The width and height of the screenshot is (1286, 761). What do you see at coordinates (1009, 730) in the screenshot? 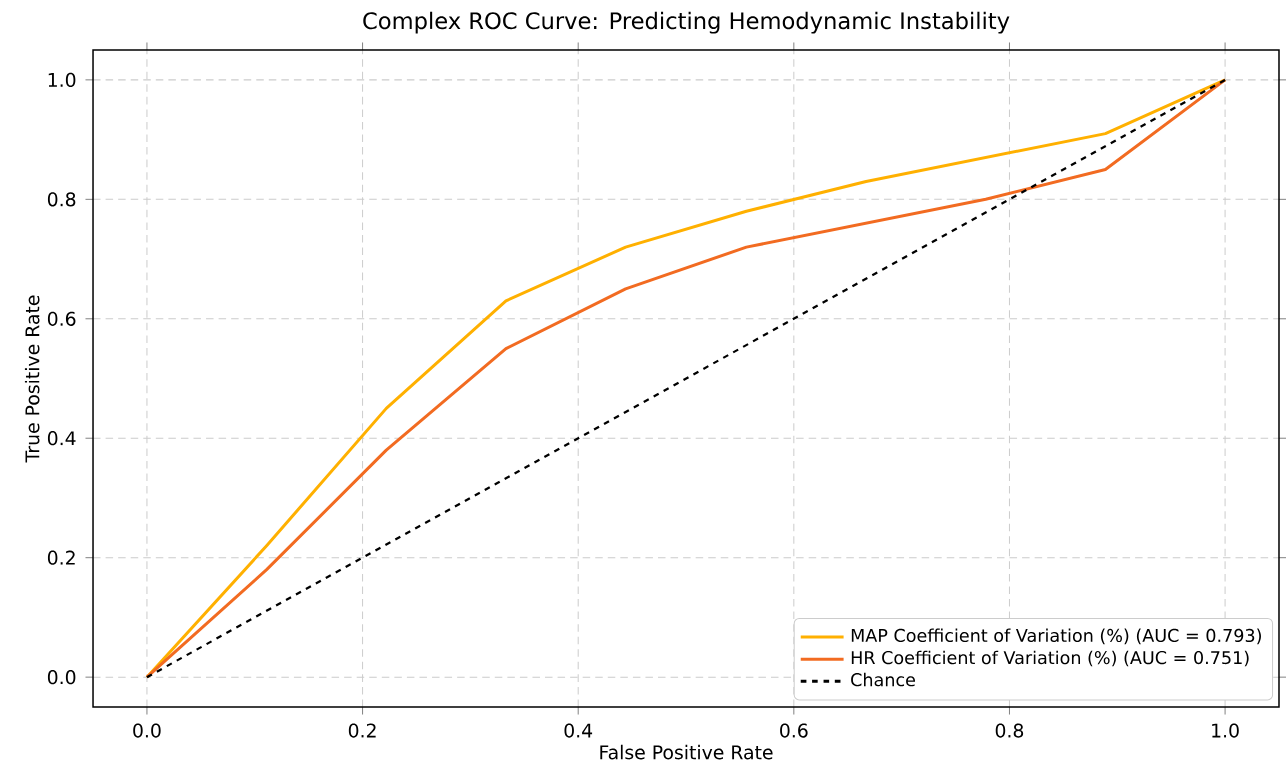
I see `x-tick-label: 0.8` at bounding box center [1009, 730].